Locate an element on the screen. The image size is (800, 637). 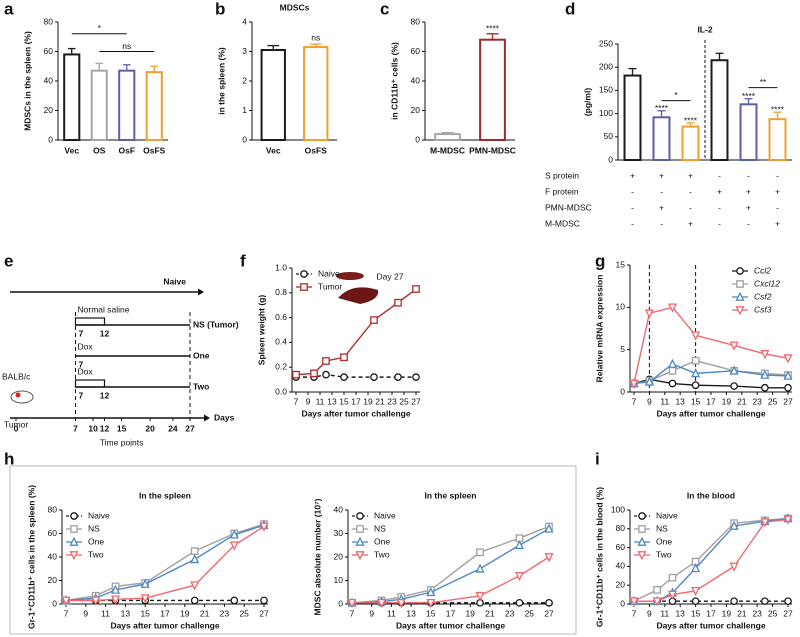
x-tick-label: OsFS is located at coordinates (154, 150).